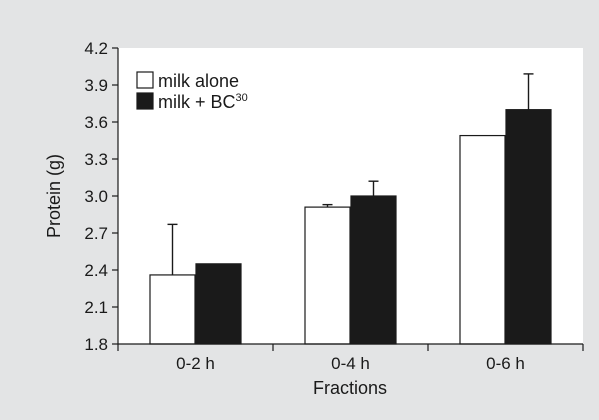 The width and height of the screenshot is (599, 420). I want to click on y-tick-label: 3.9, so click(96, 85).